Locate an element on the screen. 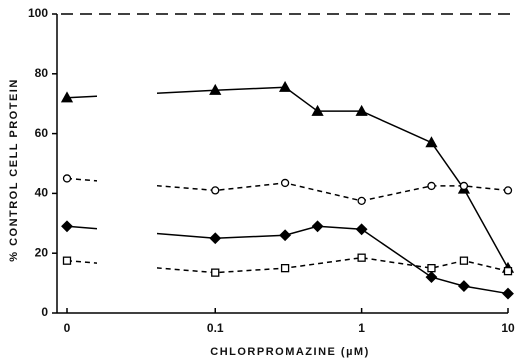 This screenshot has height=360, width=524. x-tick-label: 0 is located at coordinates (67, 328).